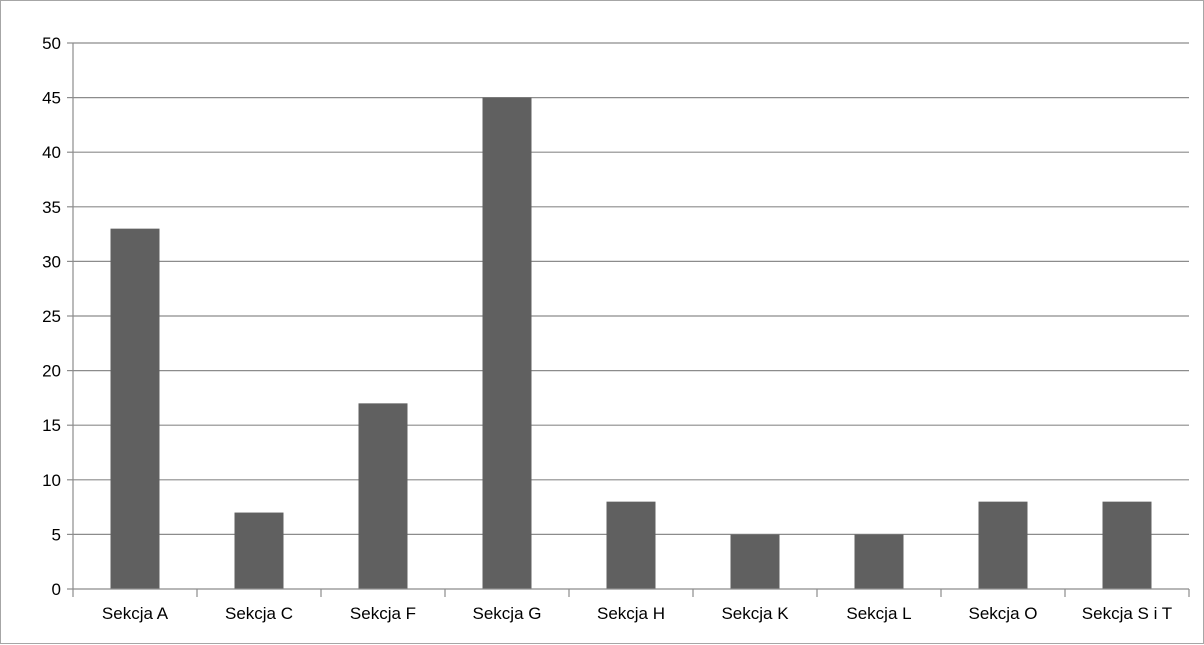  Describe the element at coordinates (56, 534) in the screenshot. I see `y-tick-label: 5` at that location.